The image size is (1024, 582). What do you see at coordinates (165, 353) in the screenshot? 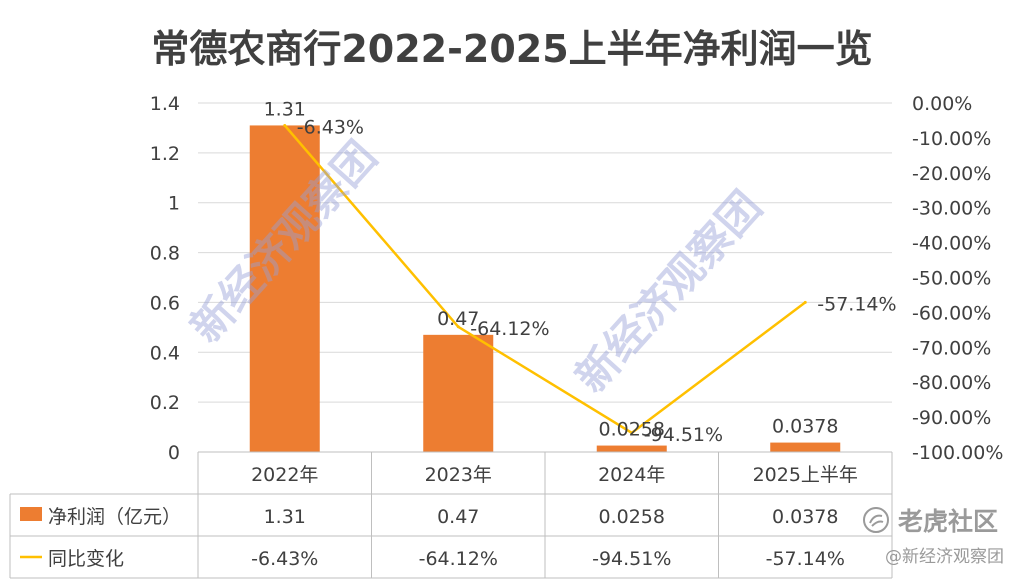
I see `y-left-tick-label: 0.4` at bounding box center [165, 353].